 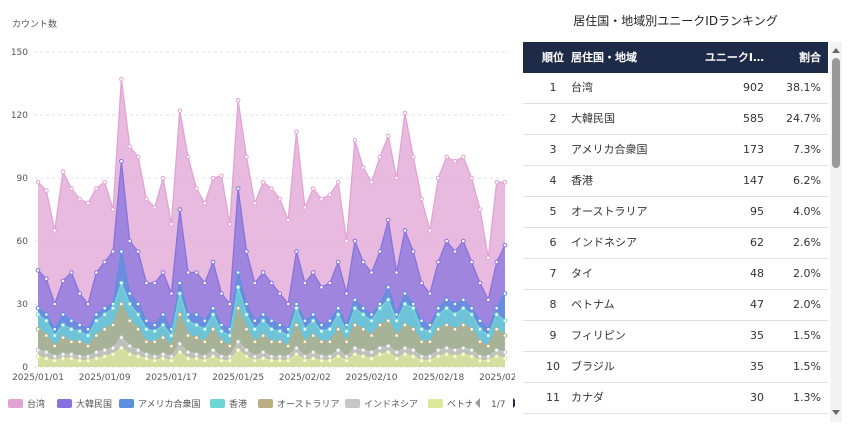 What do you see at coordinates (675, 274) in the screenshot?
I see `table-row: 7 タイ 48 2.0%` at bounding box center [675, 274].